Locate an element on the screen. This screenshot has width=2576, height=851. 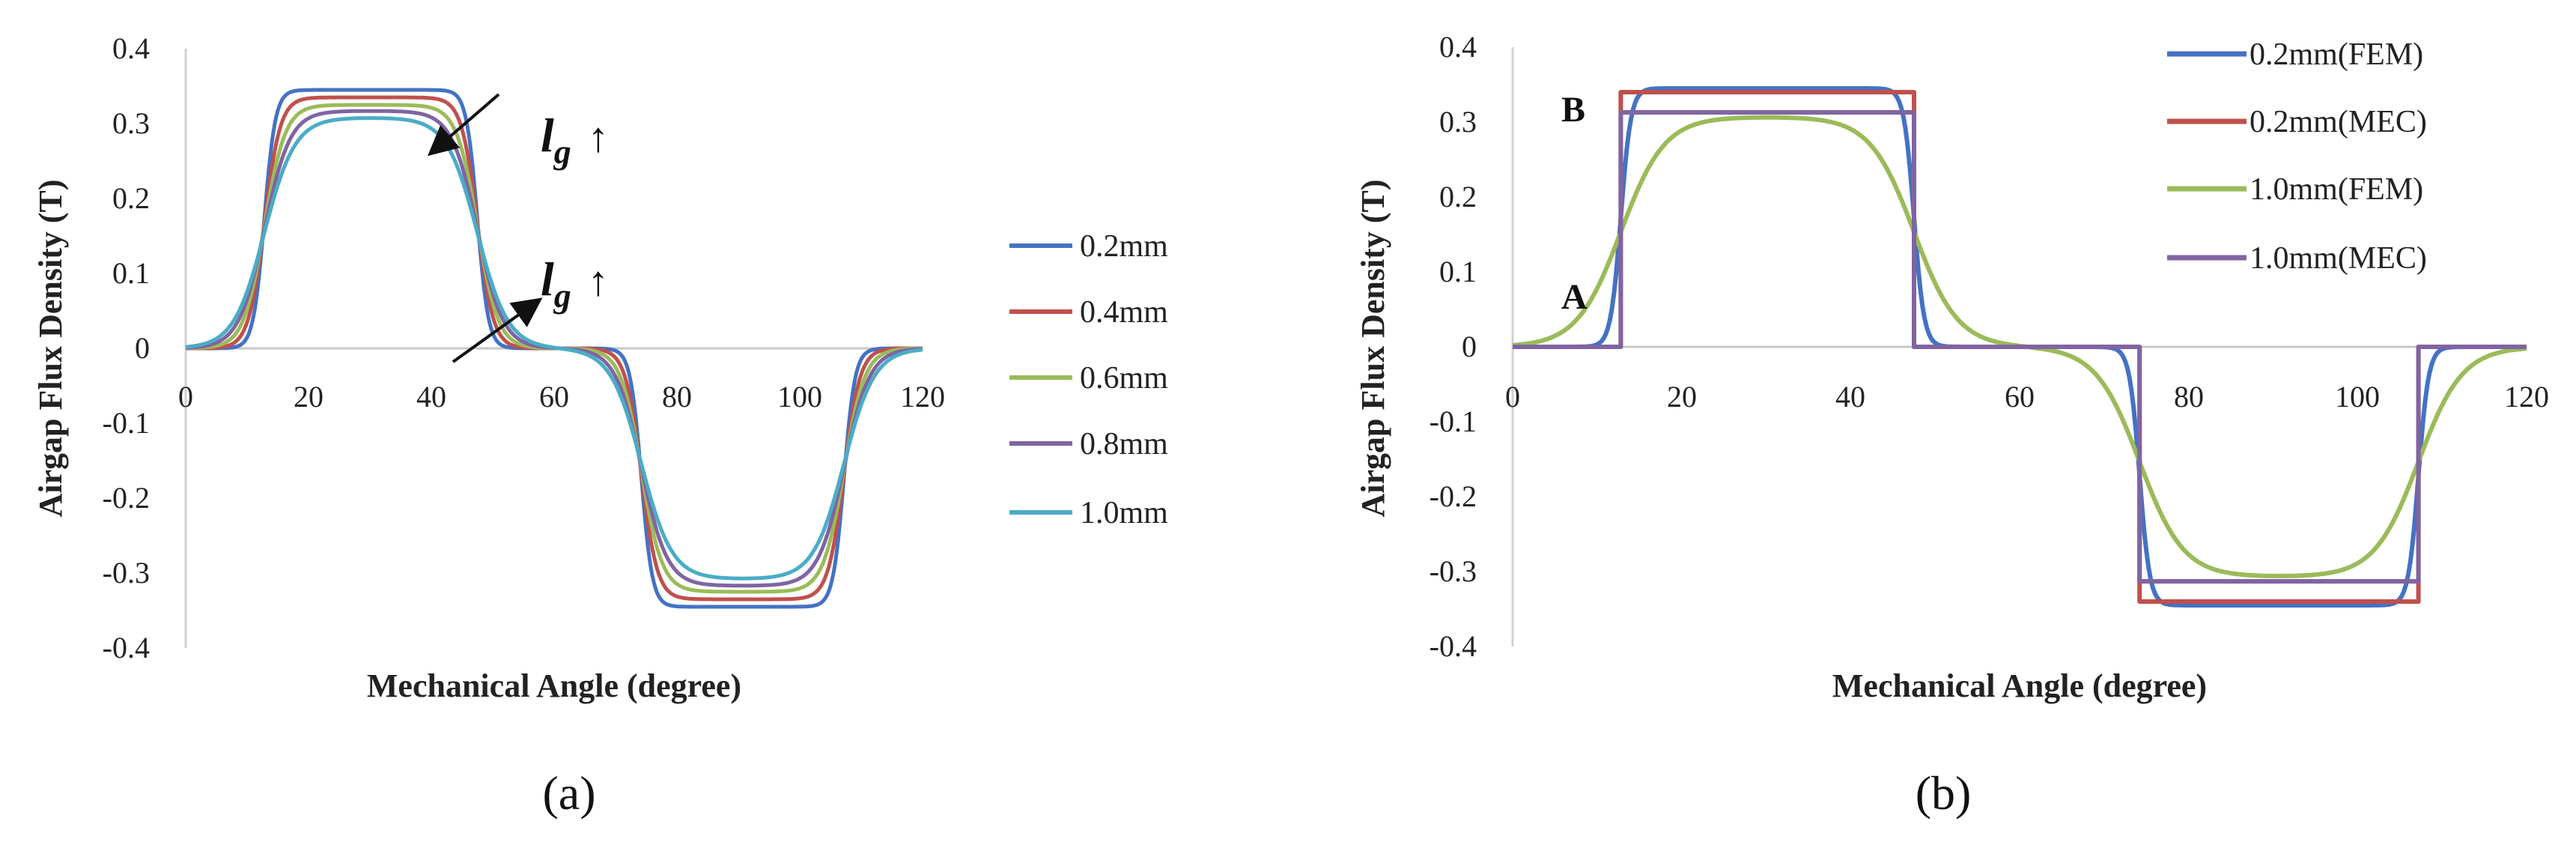
panel-a-ytick-label: 0.1 is located at coordinates (131, 273).